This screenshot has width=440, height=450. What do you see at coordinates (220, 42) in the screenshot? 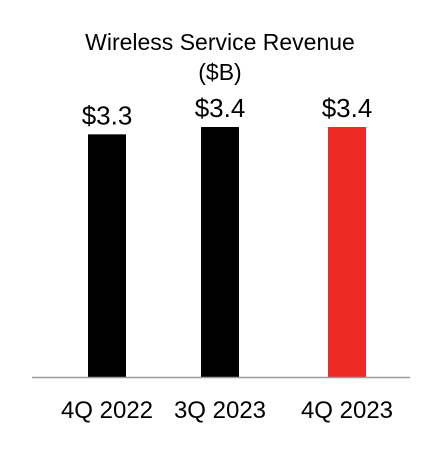
I see `chart-title: Wireless Service Revenue` at bounding box center [220, 42].